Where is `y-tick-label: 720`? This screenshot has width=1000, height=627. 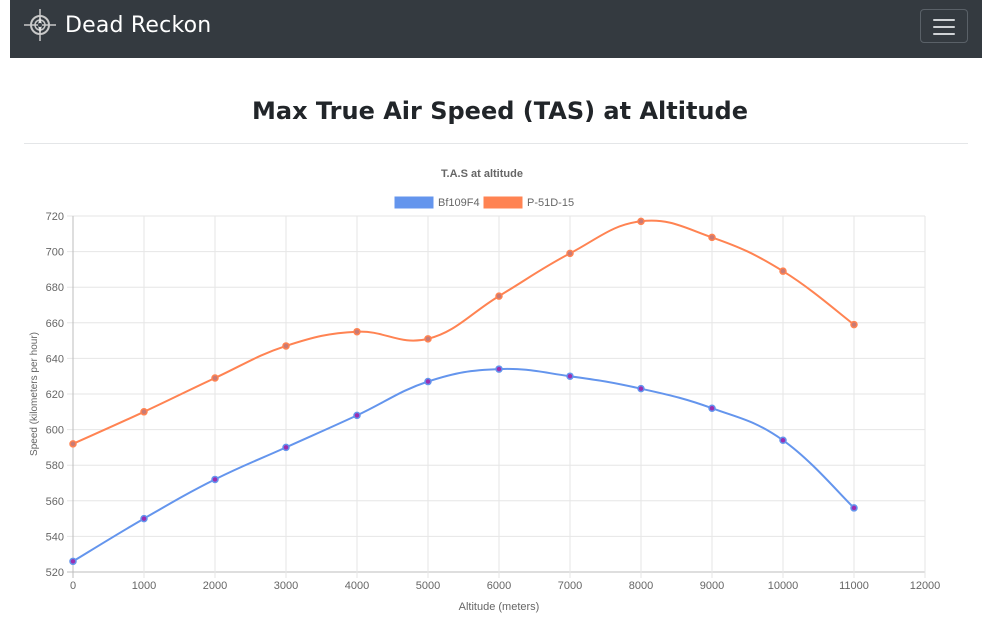 y-tick-label: 720 is located at coordinates (55, 217).